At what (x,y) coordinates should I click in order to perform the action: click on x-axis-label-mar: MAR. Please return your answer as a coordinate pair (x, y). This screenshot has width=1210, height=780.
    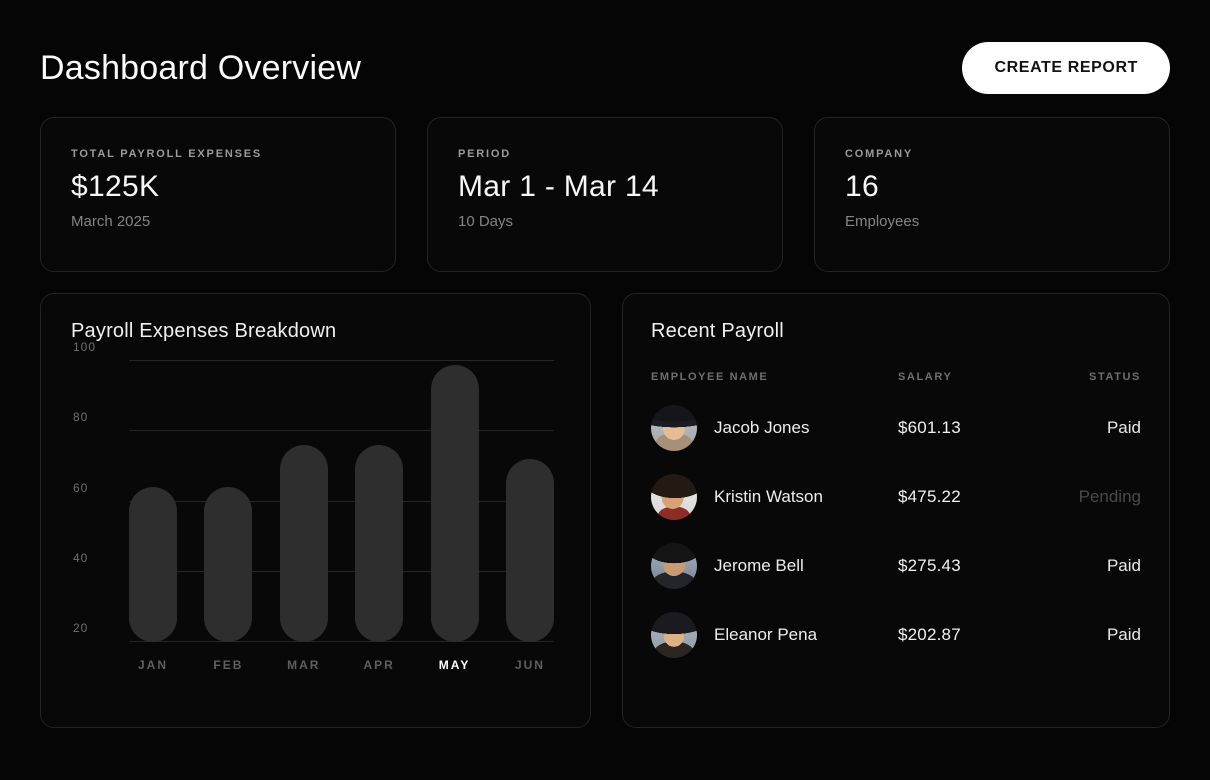
    Looking at the image, I should click on (304, 665).